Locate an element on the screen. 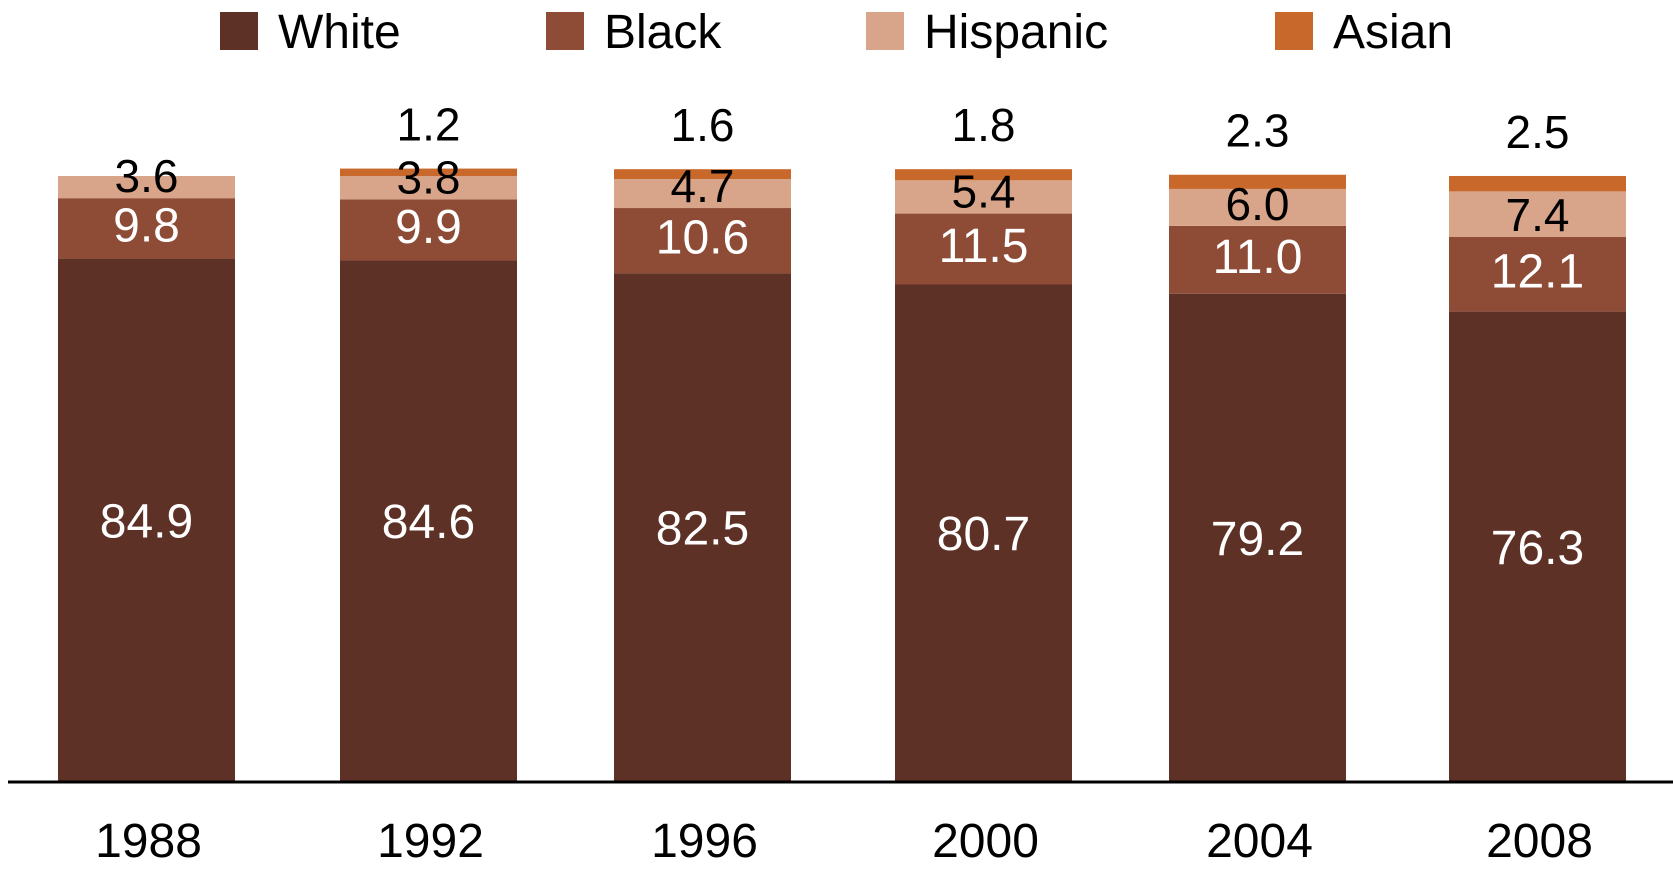 This screenshot has width=1673, height=877. bar-segment-hispanic-2000 is located at coordinates (983, 197).